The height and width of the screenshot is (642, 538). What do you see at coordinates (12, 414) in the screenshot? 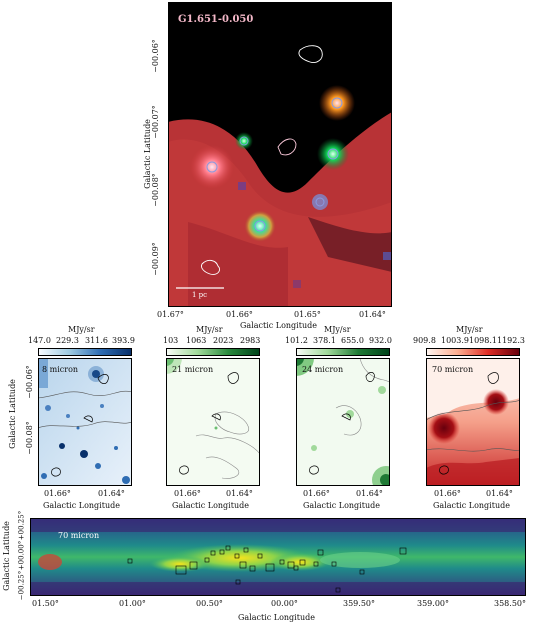
I see `y-axis-label: Galactic Latitude` at bounding box center [12, 414].